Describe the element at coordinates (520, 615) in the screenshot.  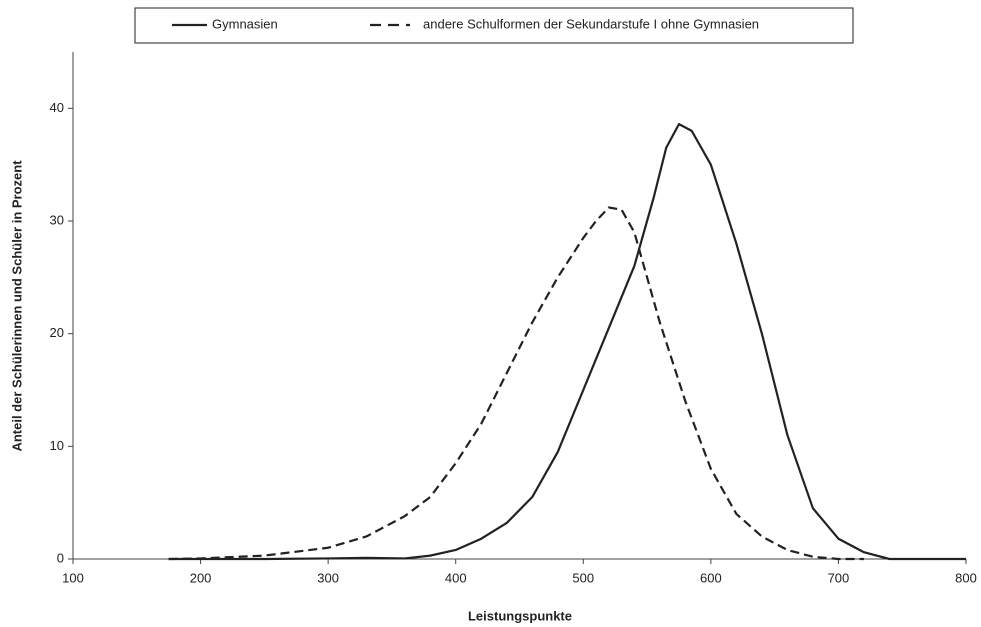
I see `x-axis-label: Leistungspunkte` at that location.